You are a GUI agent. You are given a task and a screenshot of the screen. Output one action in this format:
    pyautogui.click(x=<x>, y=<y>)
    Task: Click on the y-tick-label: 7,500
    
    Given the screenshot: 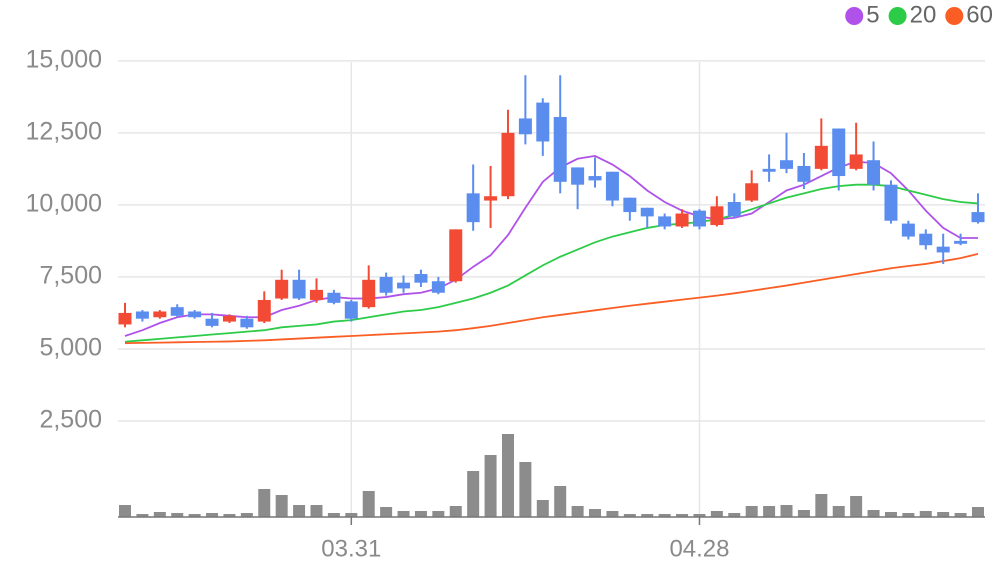 What is the action you would take?
    pyautogui.click(x=70, y=276)
    